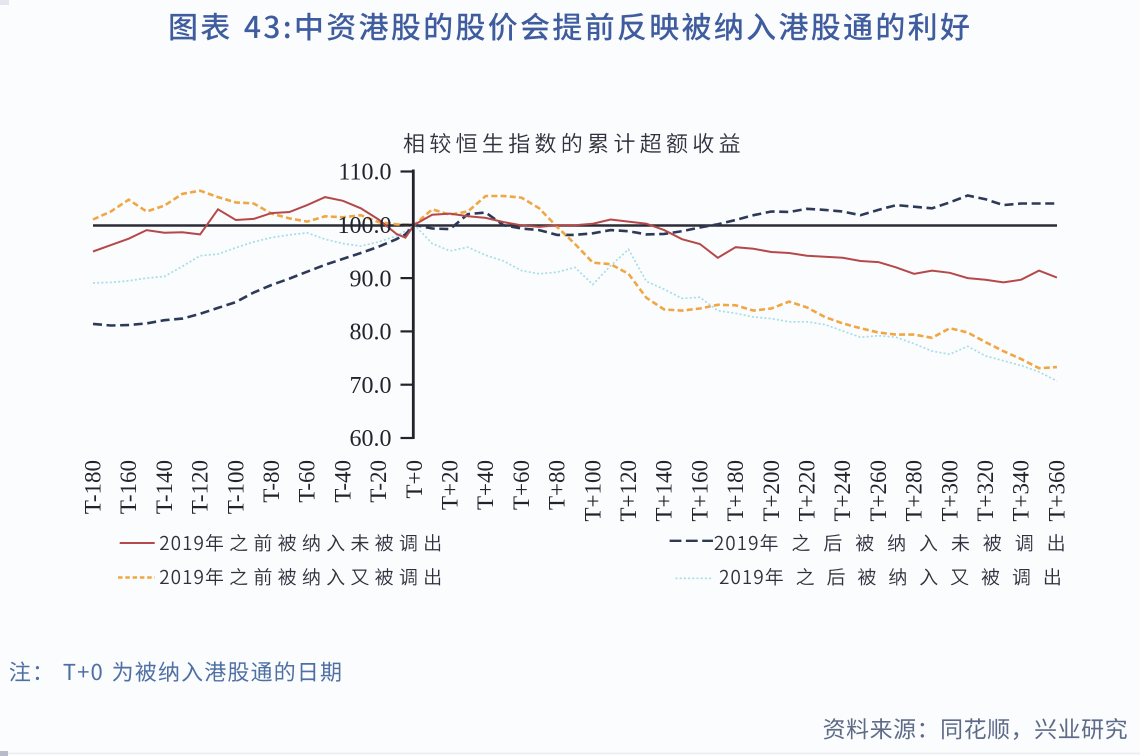 This screenshot has width=1140, height=756. Describe the element at coordinates (1056, 491) in the screenshot. I see `svg-text: T+360` at that location.